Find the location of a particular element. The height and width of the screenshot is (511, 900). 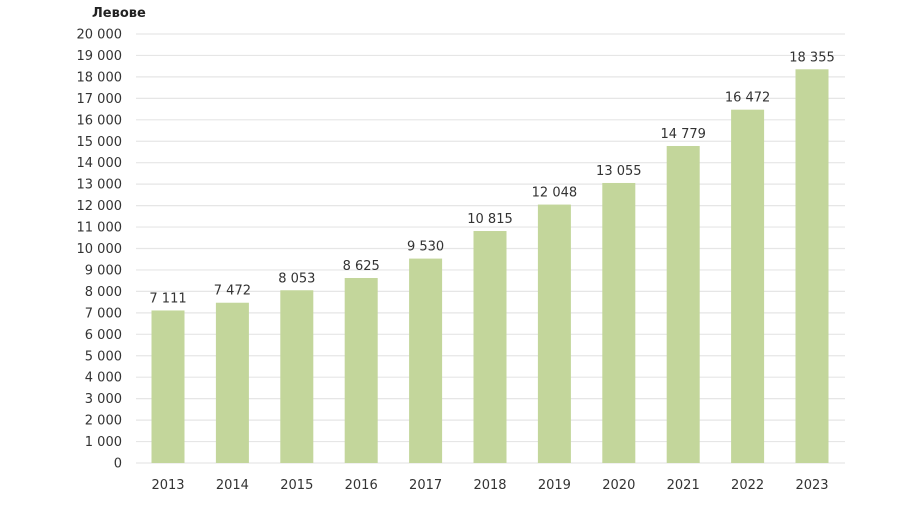

x-tick-label: 2018 is located at coordinates (489, 485).